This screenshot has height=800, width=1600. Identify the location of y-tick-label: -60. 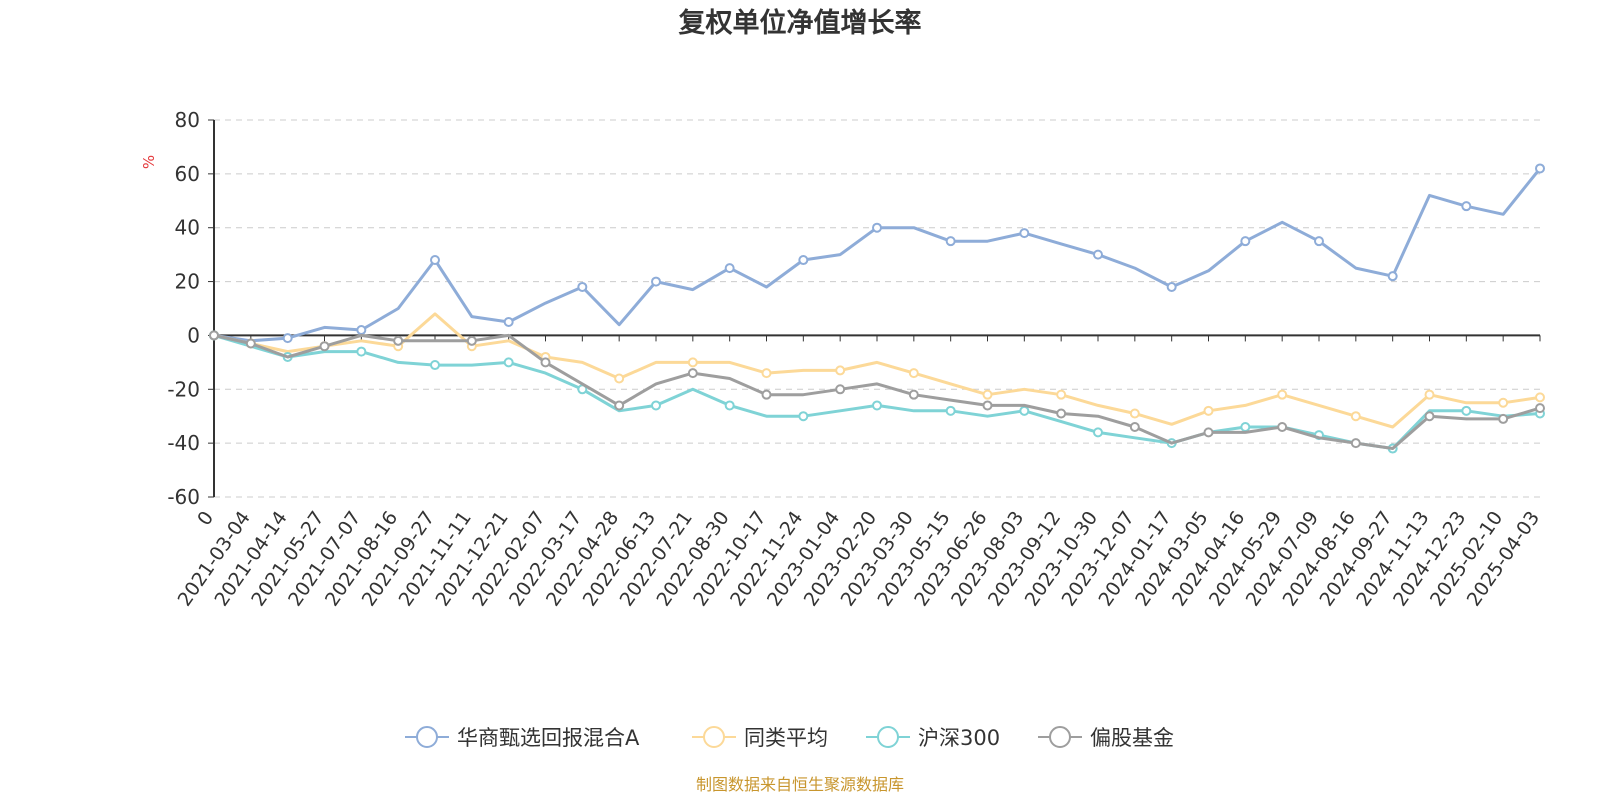
(183, 497).